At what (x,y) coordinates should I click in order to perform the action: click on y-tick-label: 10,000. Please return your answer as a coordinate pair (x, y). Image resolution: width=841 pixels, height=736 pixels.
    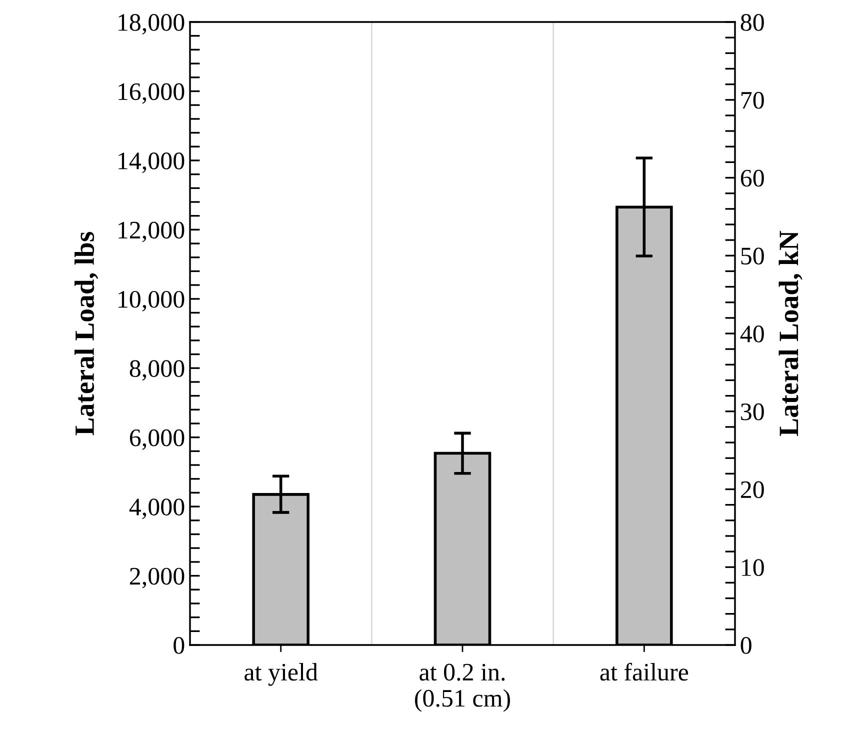
    Looking at the image, I should click on (151, 301).